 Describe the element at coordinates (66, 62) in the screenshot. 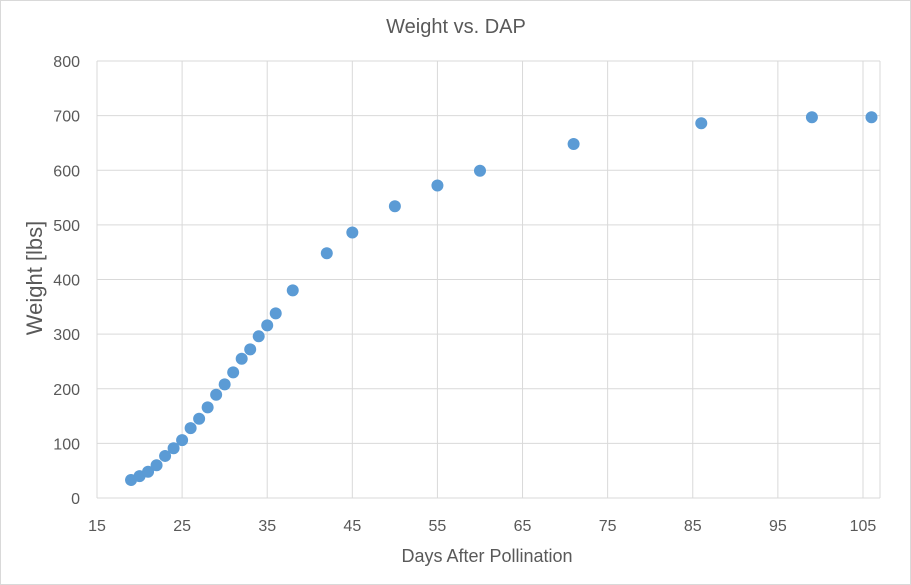

I see `y-tick-label: 800` at that location.